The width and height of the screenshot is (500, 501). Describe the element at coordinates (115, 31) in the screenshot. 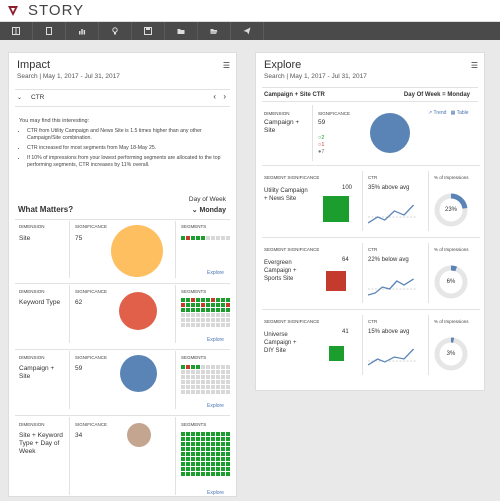

I see `lightbulb-icon` at that location.